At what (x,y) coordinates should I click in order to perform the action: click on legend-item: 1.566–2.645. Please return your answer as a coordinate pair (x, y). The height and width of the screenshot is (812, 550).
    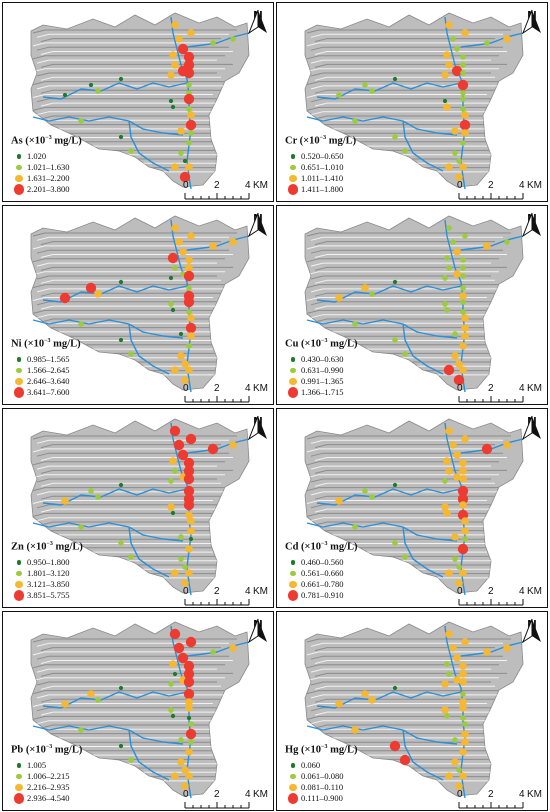
    Looking at the image, I should click on (46, 370).